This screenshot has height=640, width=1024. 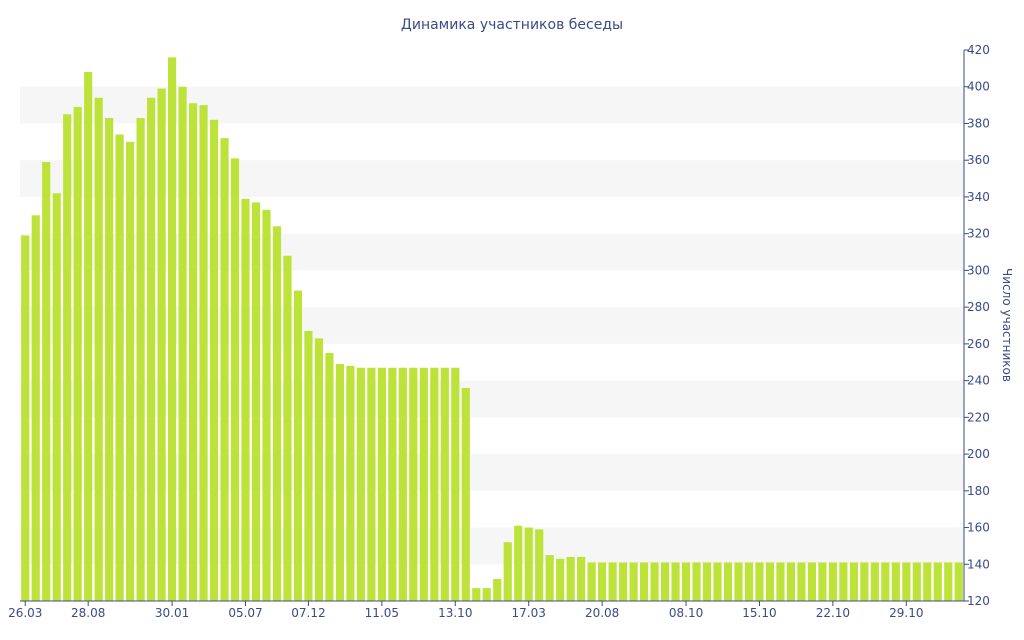 I want to click on y-tick-label: 340, so click(x=978, y=197).